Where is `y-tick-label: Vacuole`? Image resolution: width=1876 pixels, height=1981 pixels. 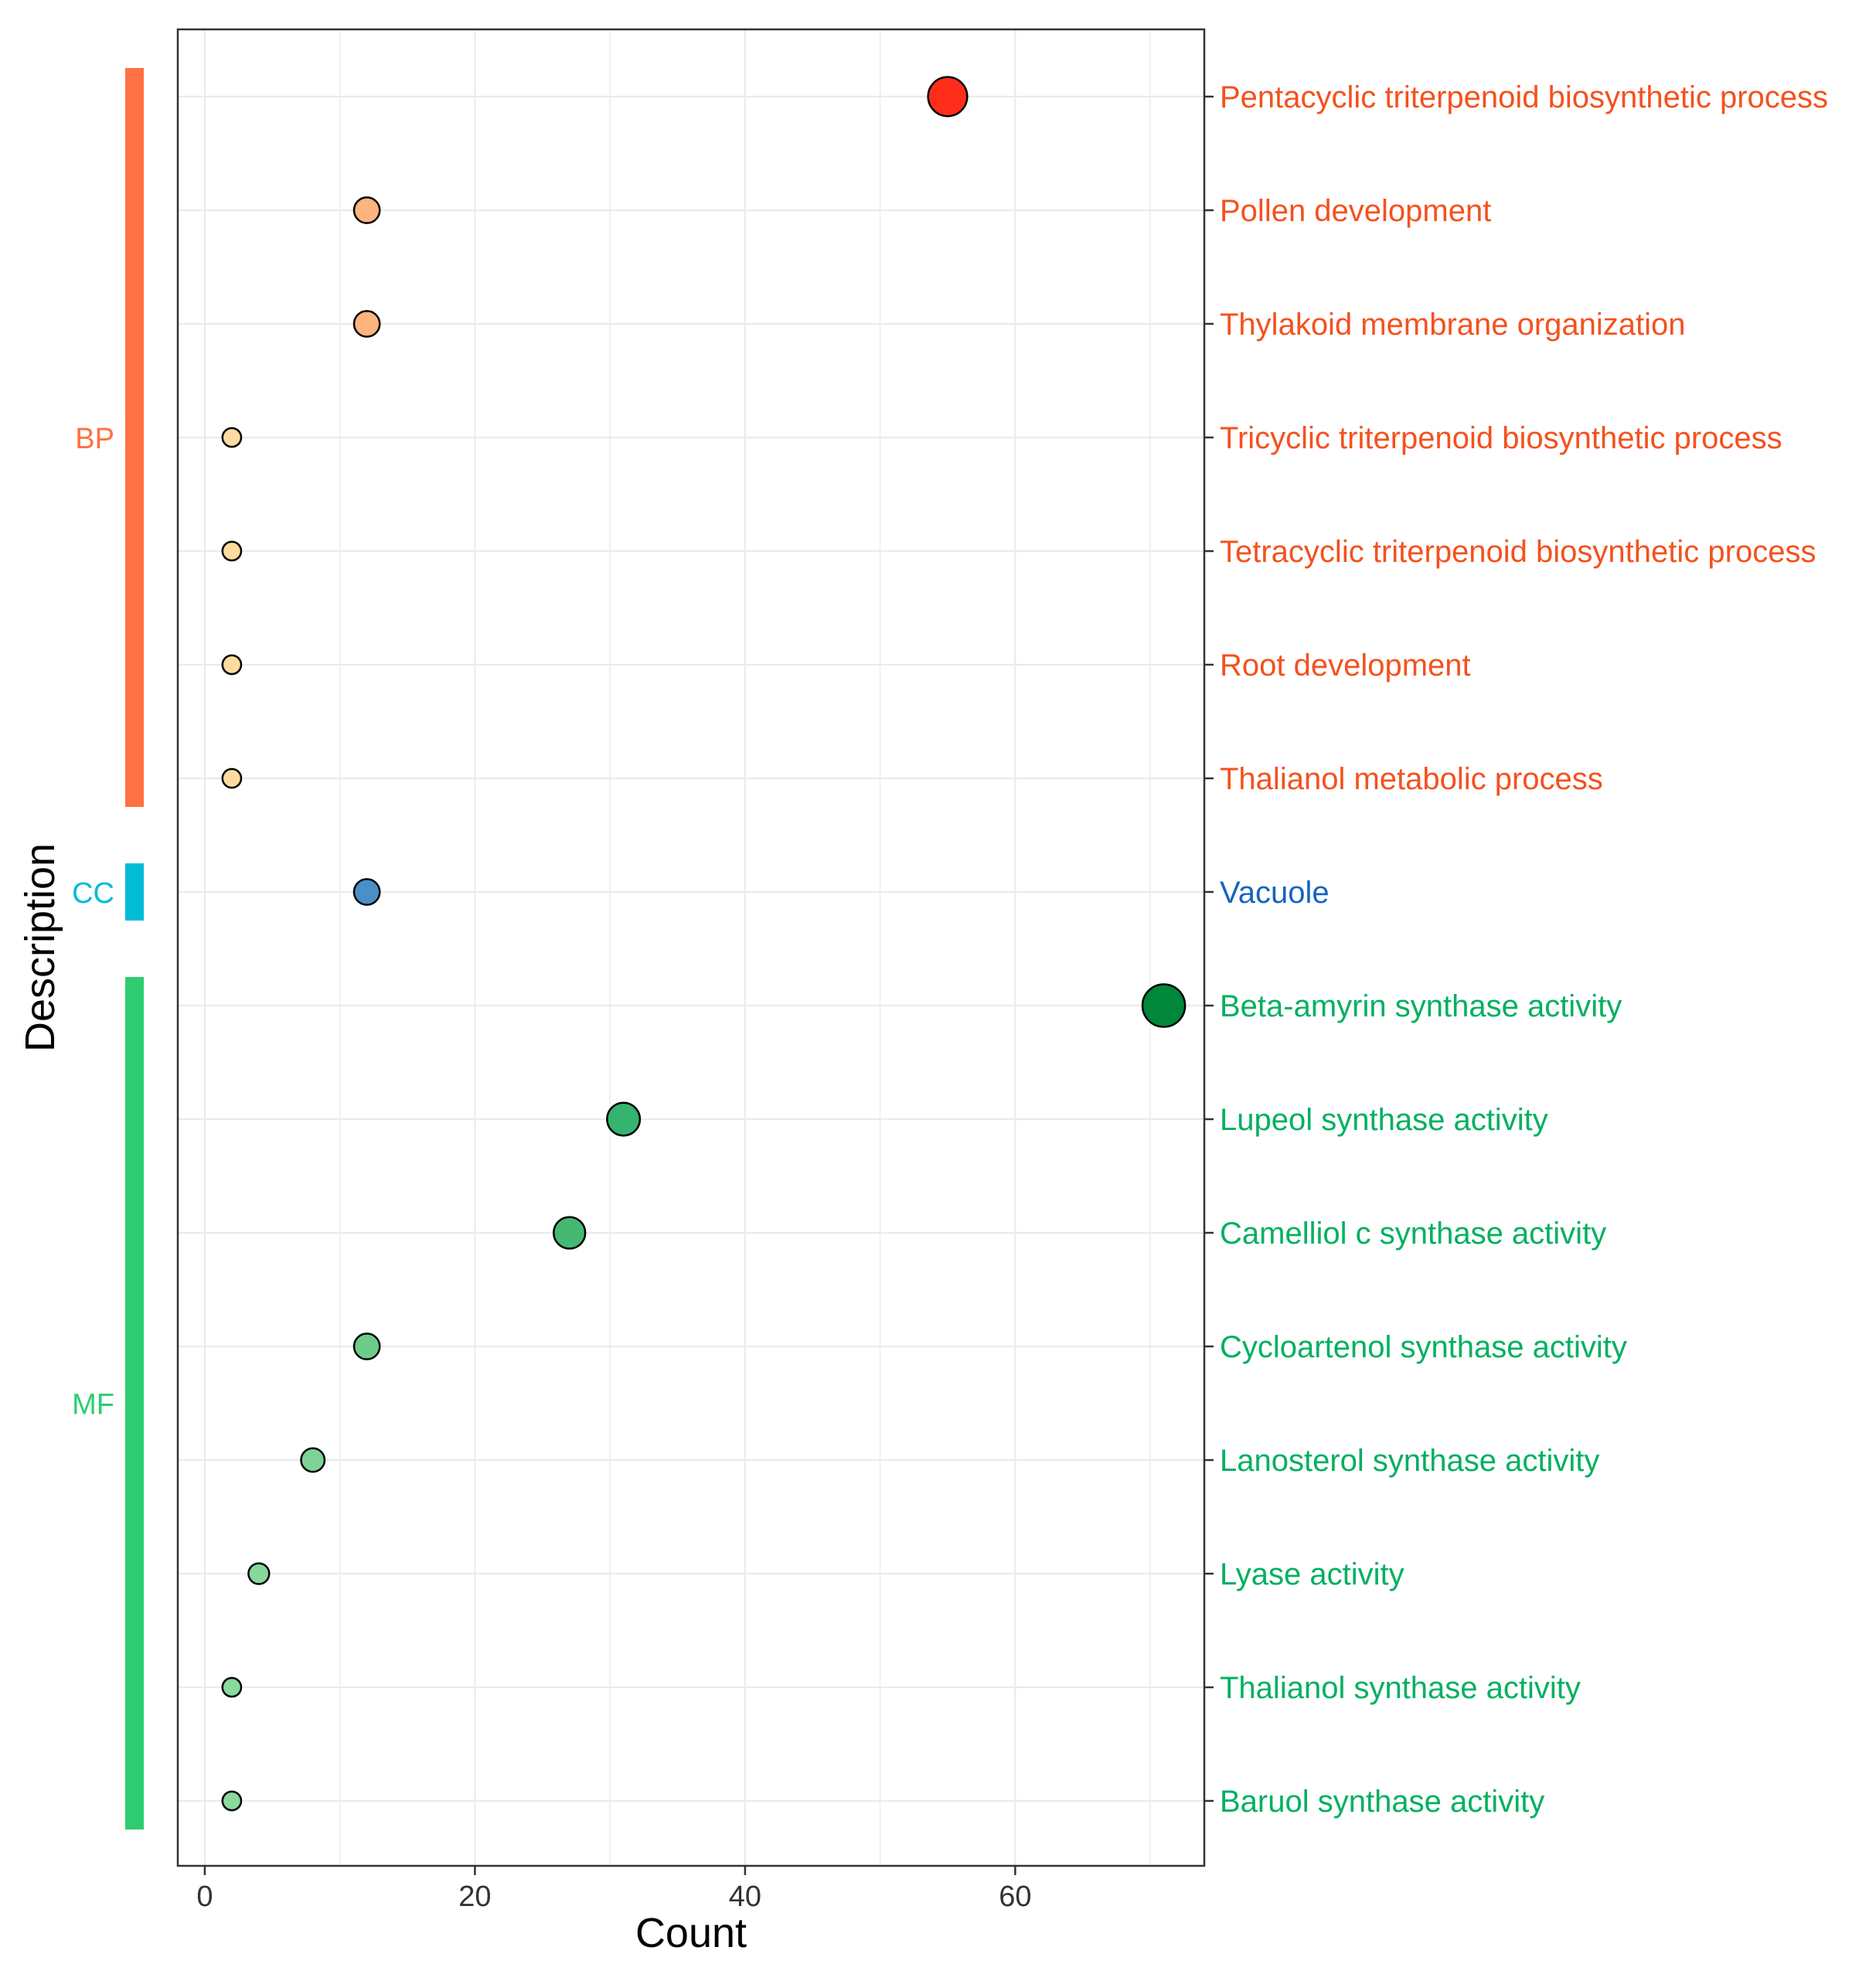
y-tick-label: Vacuole is located at coordinates (1275, 893).